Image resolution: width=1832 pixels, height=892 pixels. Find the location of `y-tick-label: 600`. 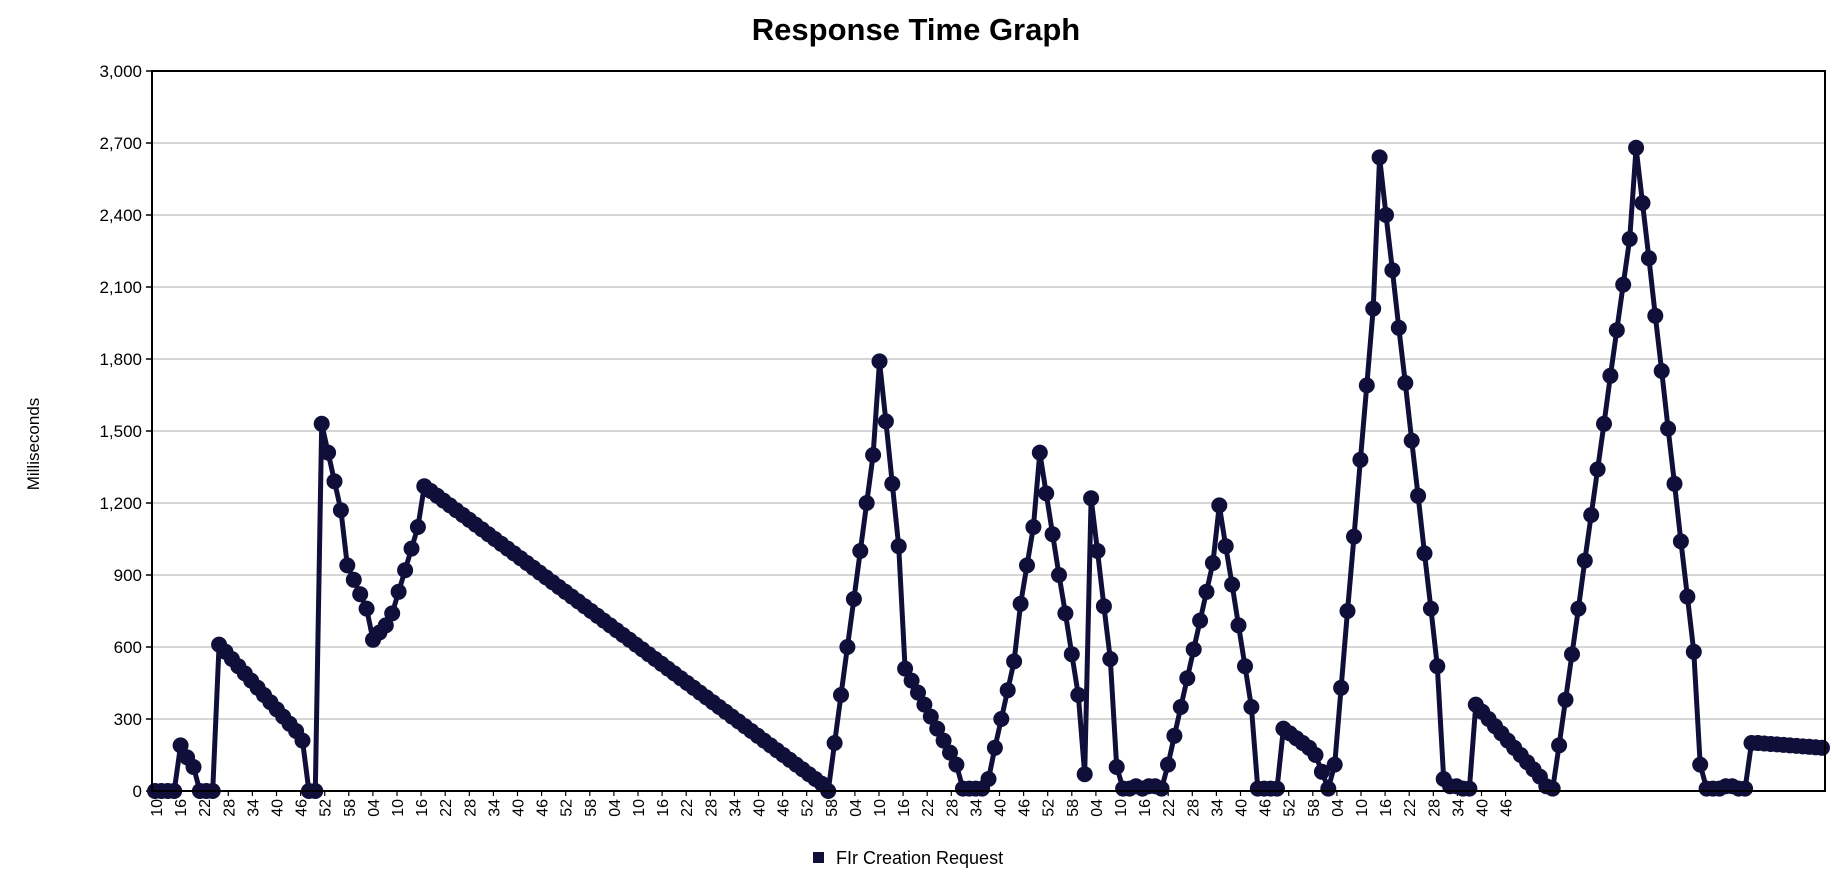

y-tick-label: 600 is located at coordinates (128, 647).